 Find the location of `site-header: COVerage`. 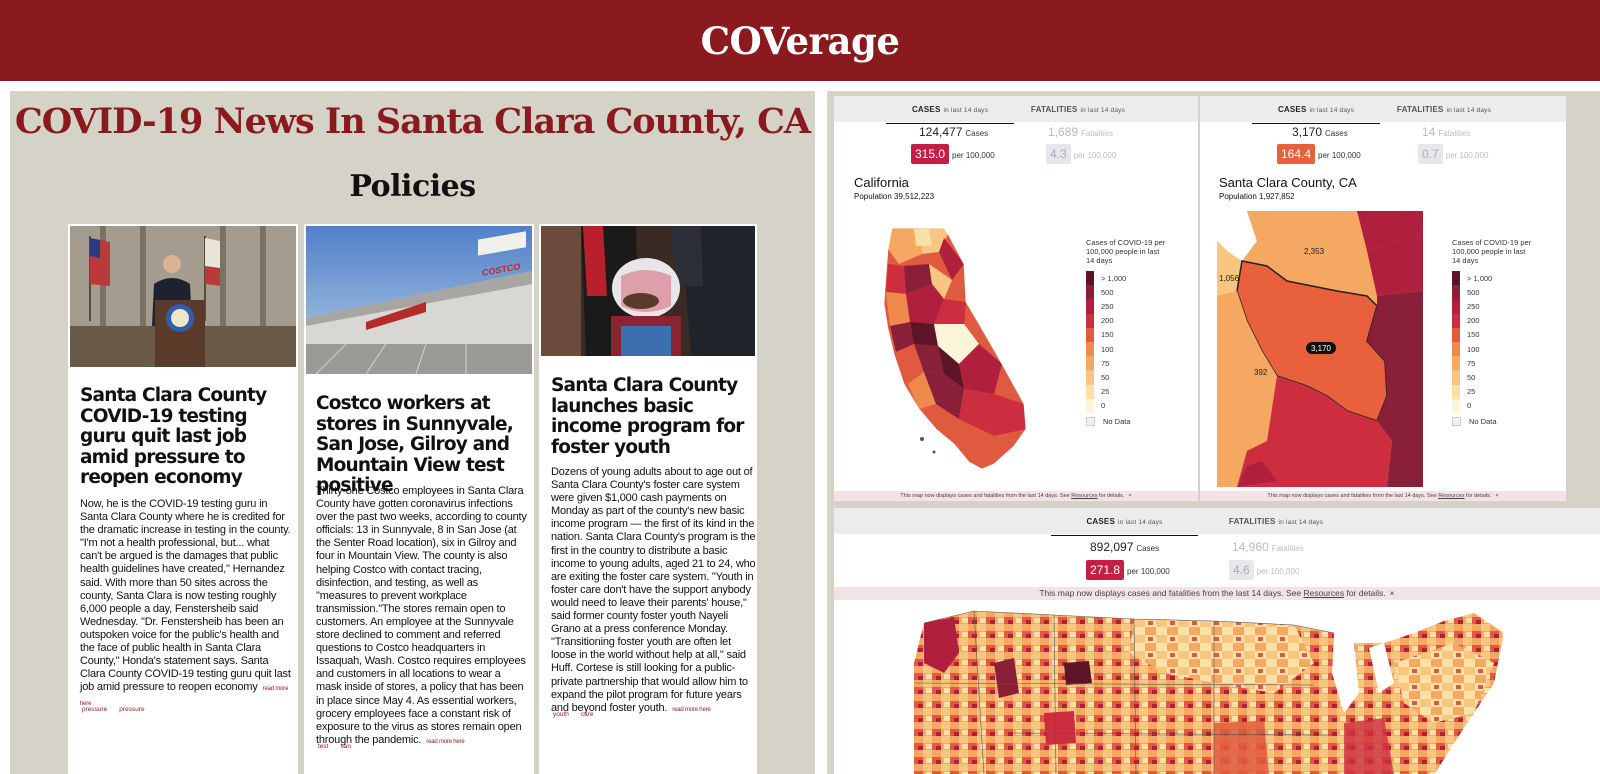

site-header: COVerage is located at coordinates (800, 40).